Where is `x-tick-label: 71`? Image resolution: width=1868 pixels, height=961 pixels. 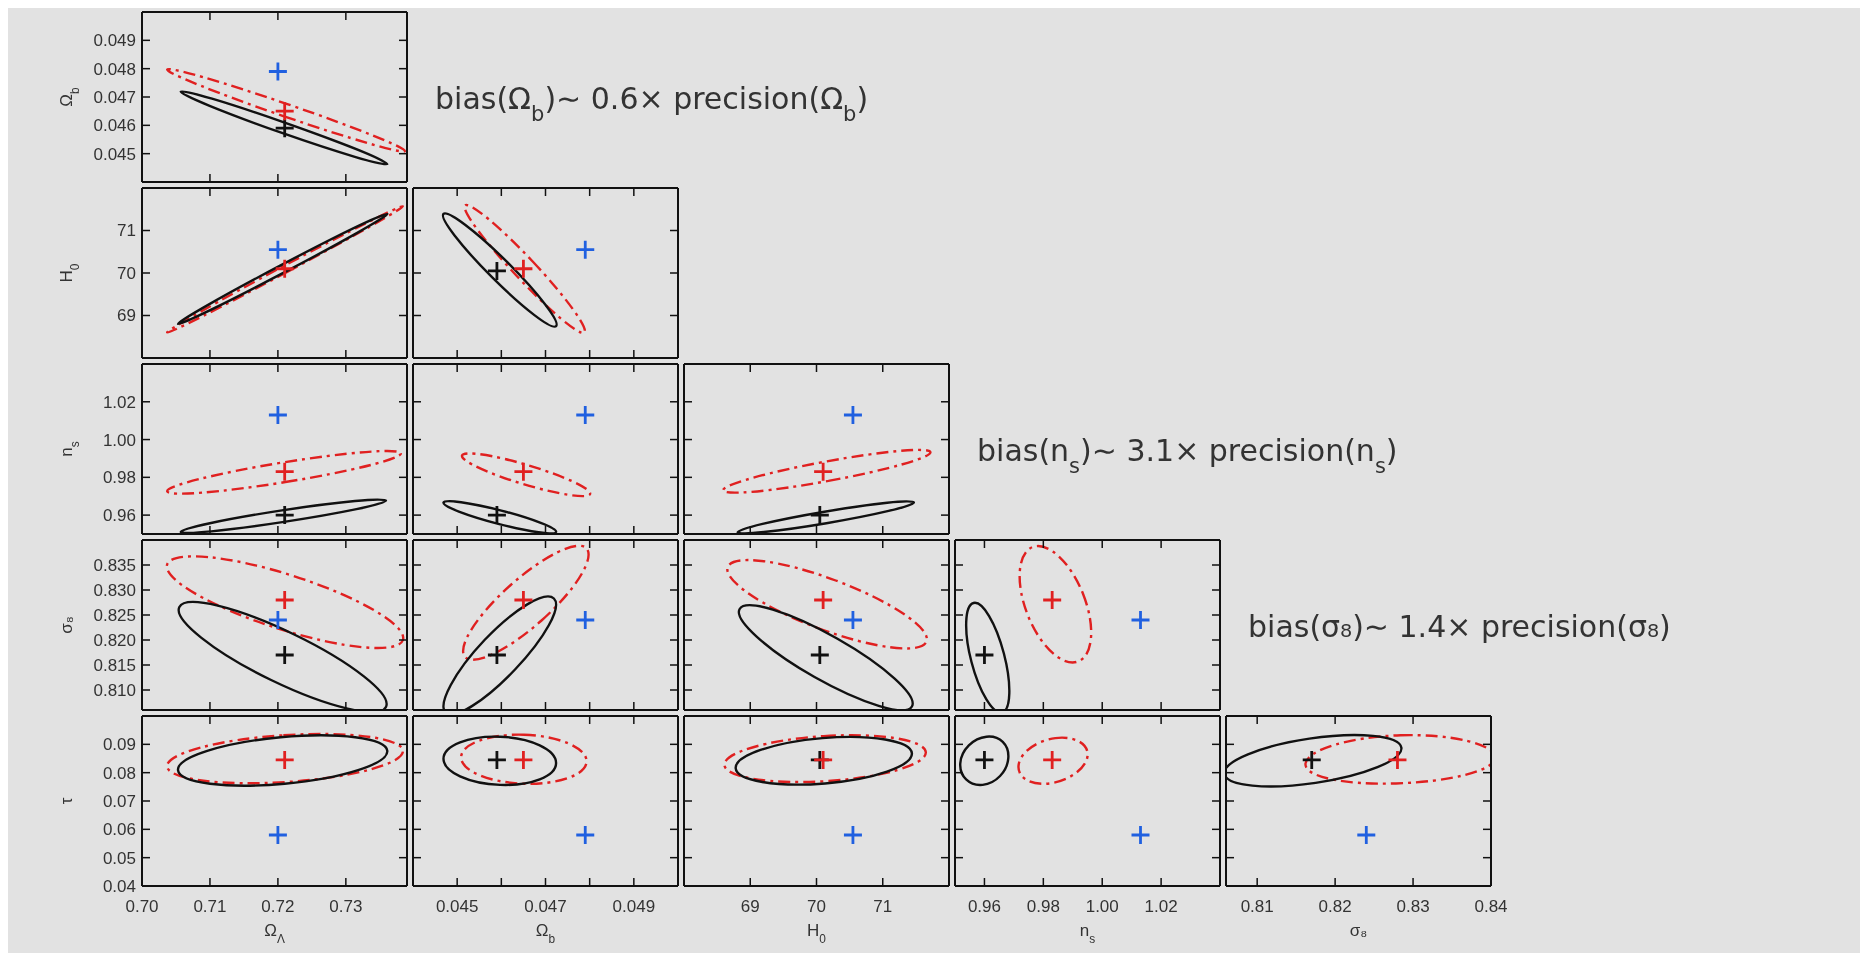
x-tick-label: 71 is located at coordinates (883, 906).